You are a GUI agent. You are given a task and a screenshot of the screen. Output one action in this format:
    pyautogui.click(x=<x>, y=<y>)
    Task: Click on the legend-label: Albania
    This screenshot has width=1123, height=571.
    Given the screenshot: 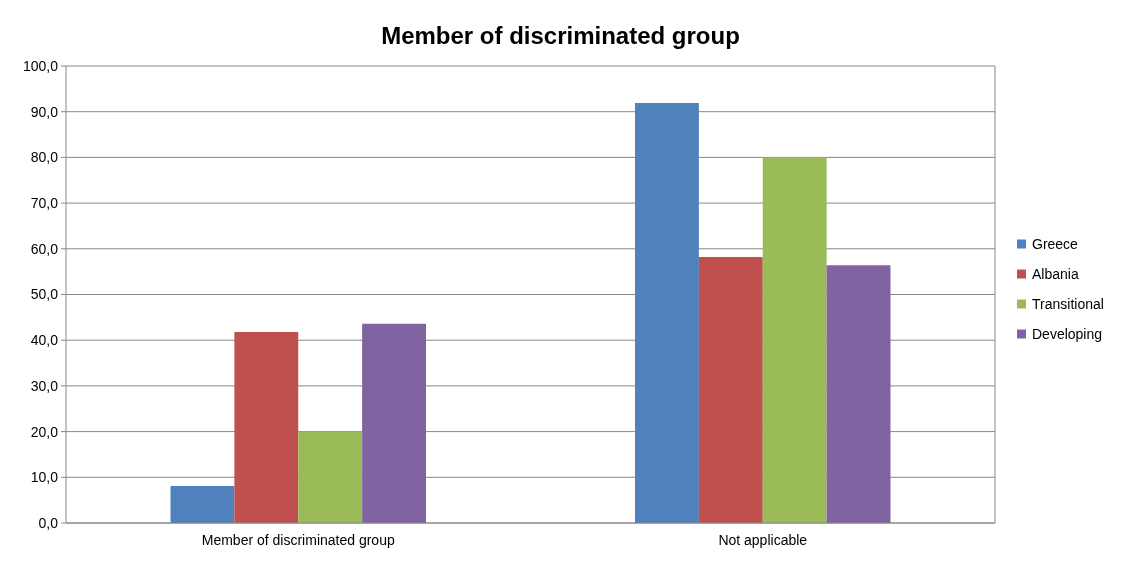 What is the action you would take?
    pyautogui.click(x=1055, y=274)
    